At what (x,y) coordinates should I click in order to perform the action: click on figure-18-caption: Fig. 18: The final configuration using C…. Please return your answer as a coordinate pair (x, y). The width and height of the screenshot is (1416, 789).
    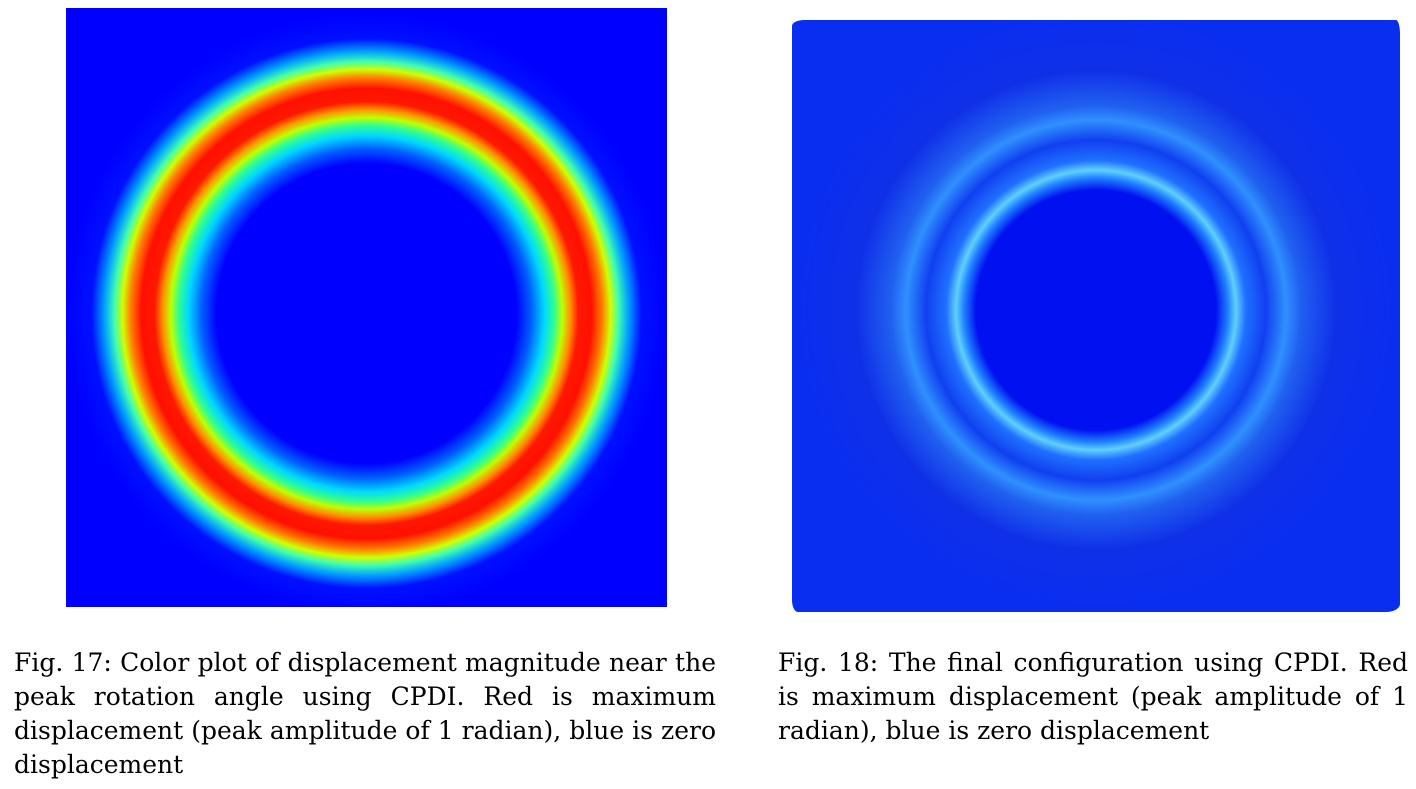
    Looking at the image, I should click on (1093, 696).